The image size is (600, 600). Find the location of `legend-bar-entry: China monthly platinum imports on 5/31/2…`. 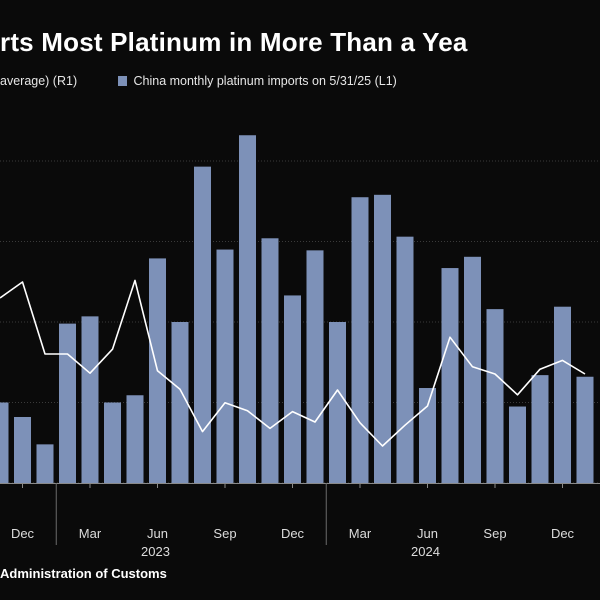

legend-bar-entry: China monthly platinum imports on 5/31/2… is located at coordinates (257, 81).